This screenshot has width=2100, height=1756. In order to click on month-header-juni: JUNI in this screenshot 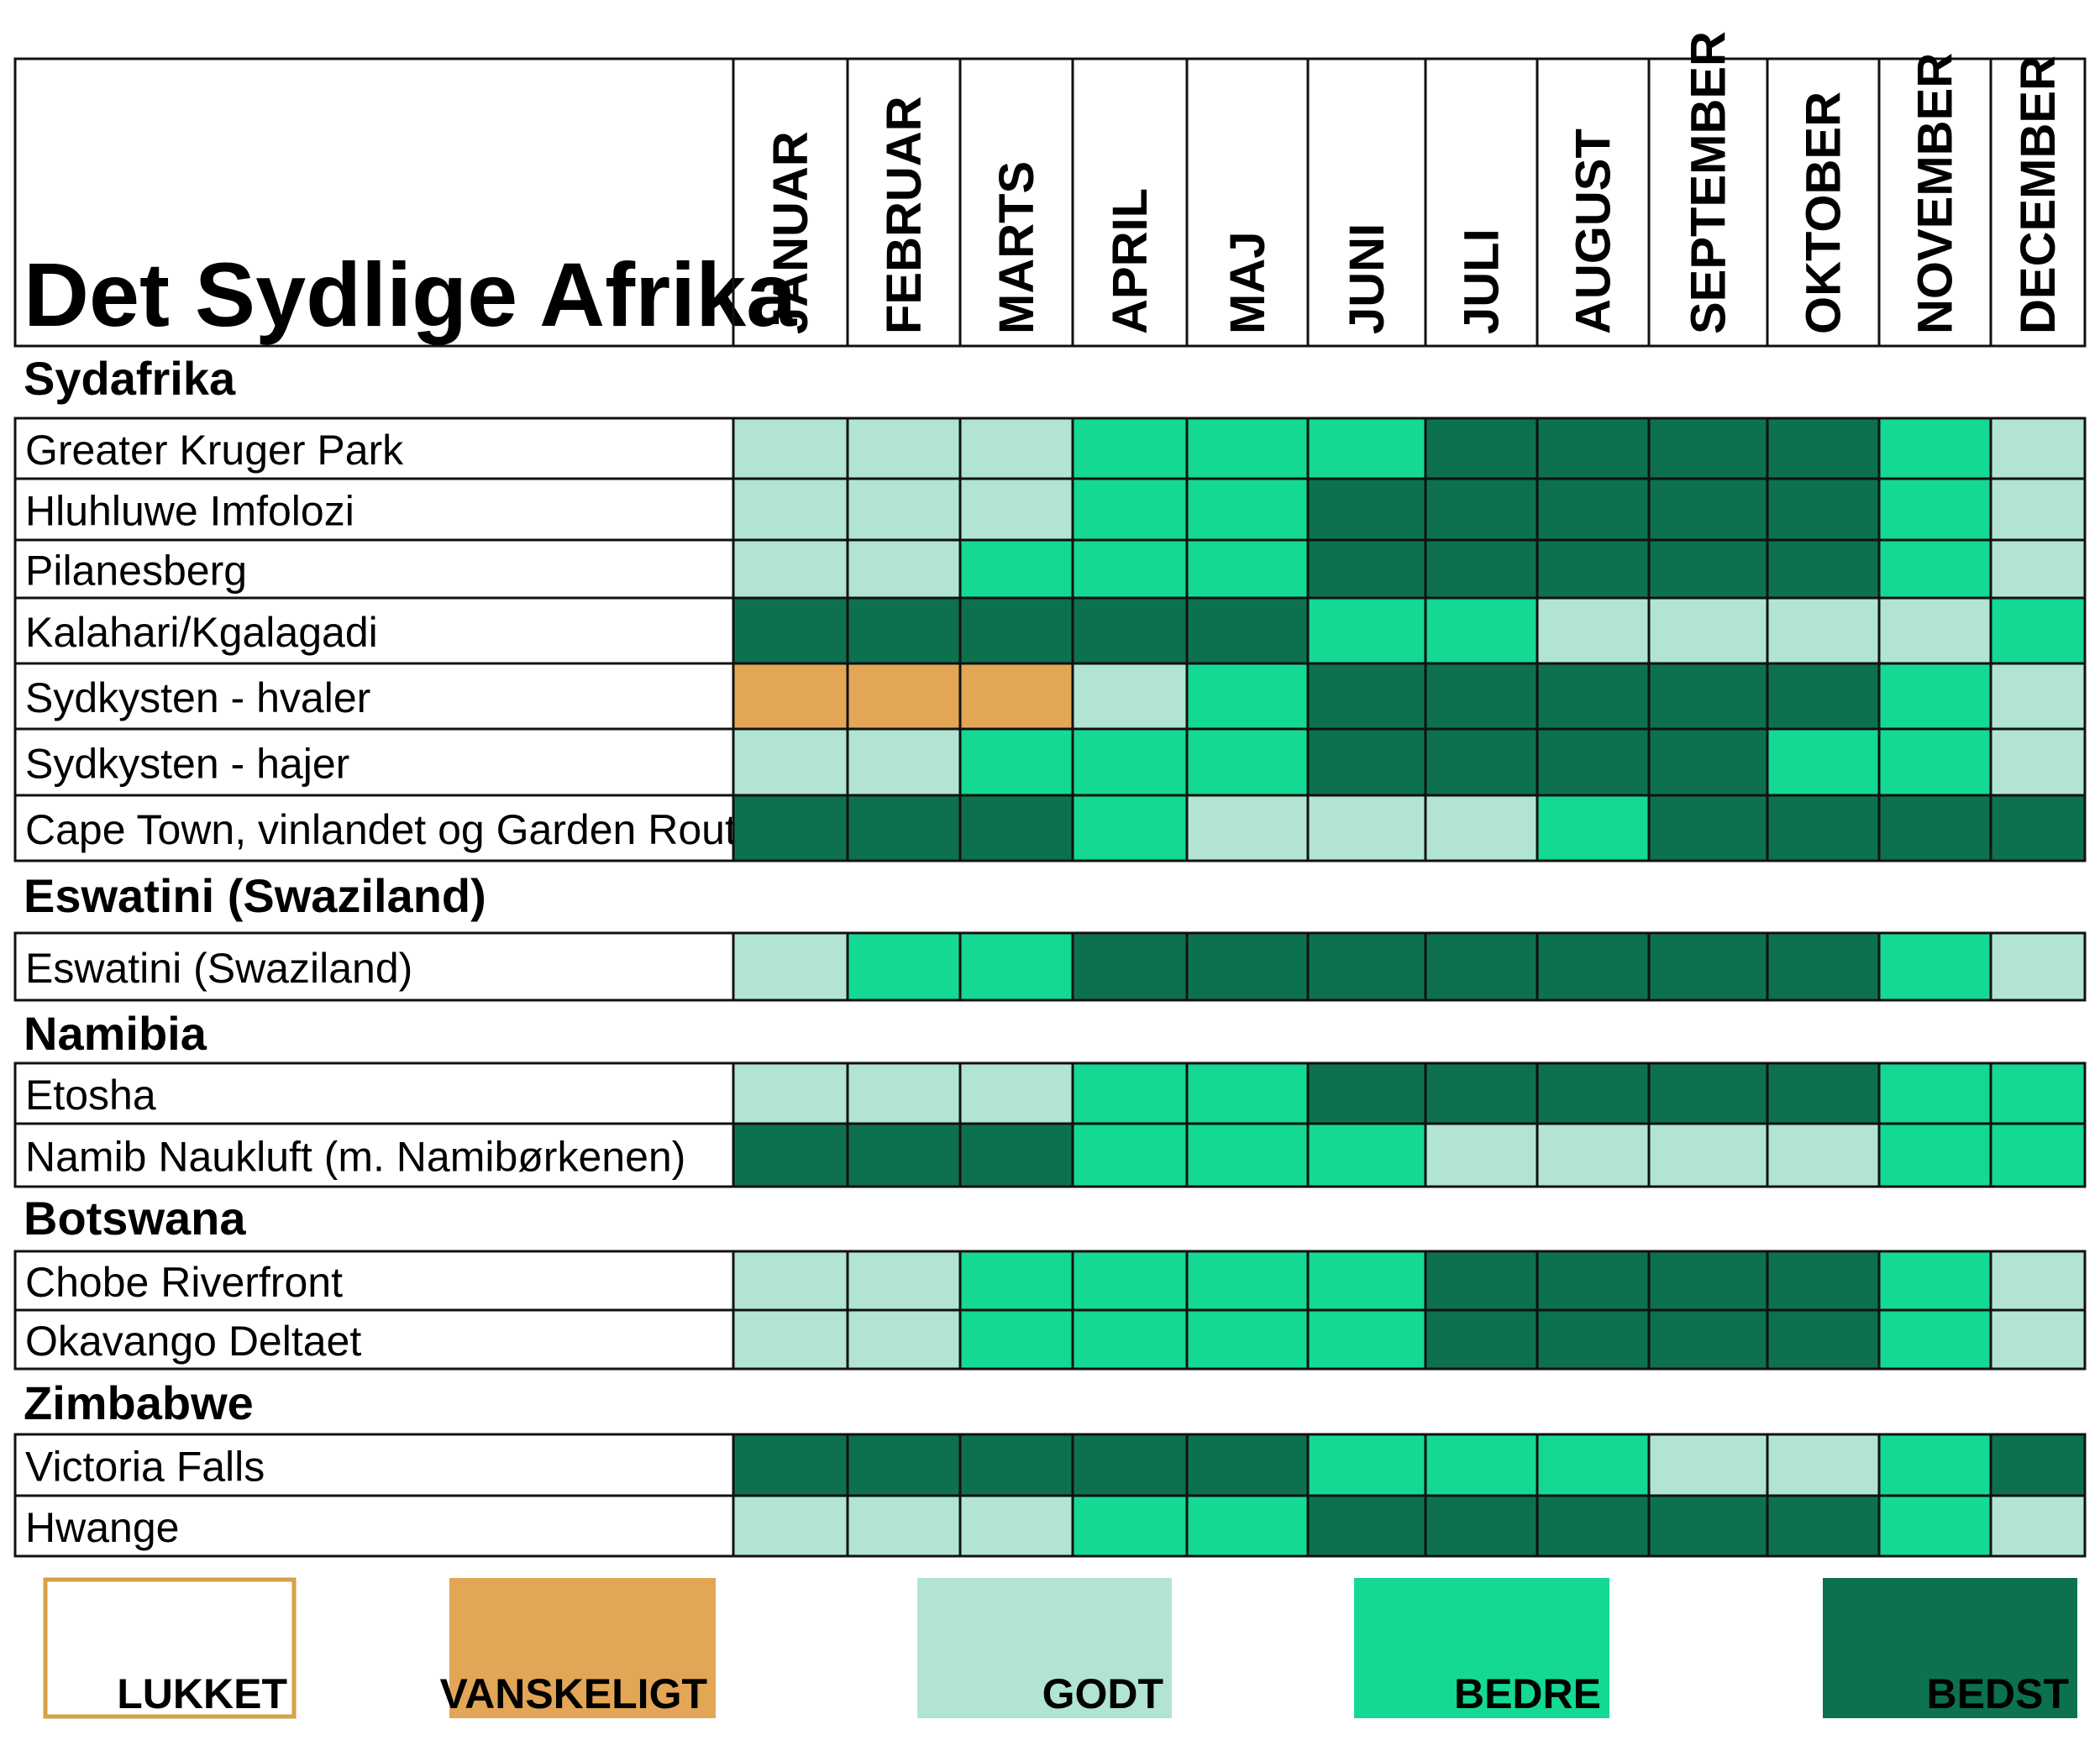, I will do `click(1367, 279)`.